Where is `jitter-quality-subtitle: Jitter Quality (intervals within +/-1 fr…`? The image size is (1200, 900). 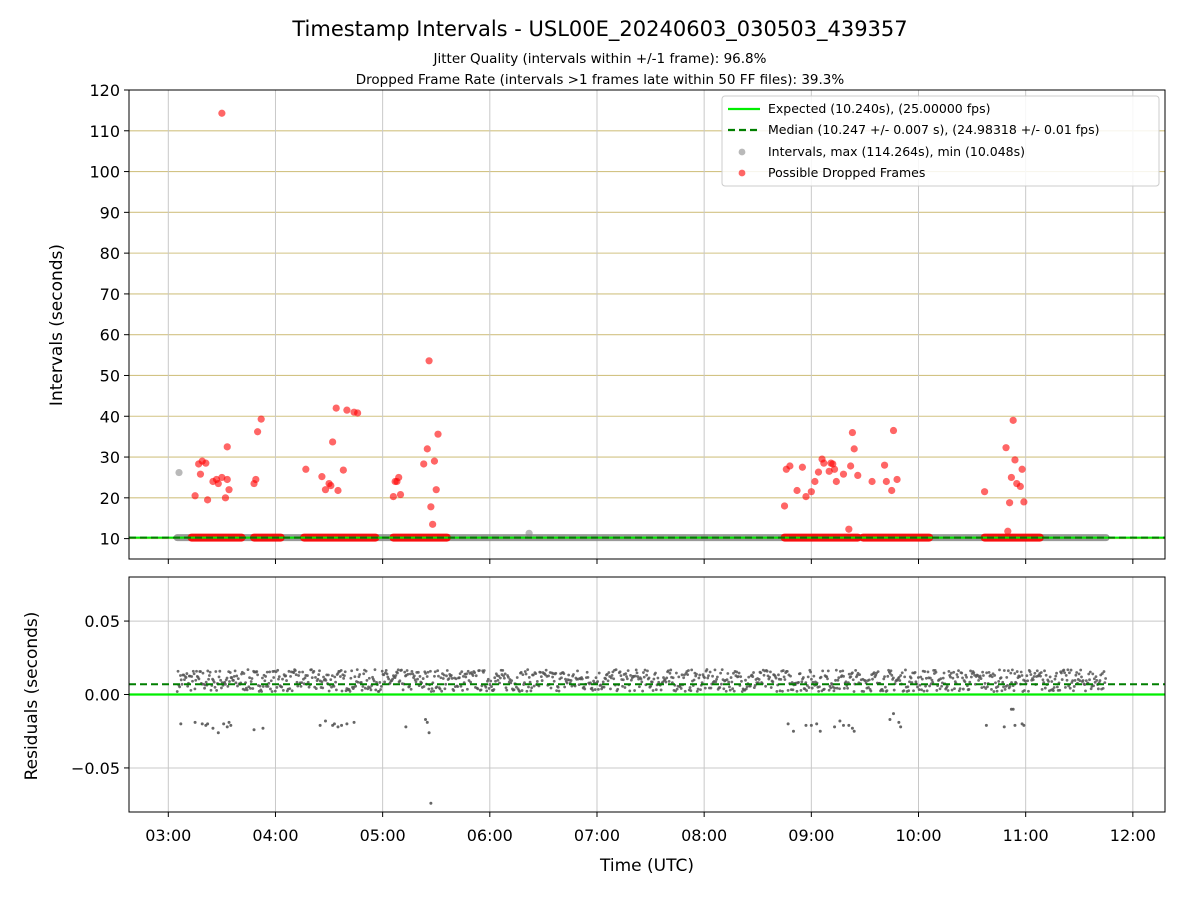 jitter-quality-subtitle: Jitter Quality (intervals within +/-1 fr… is located at coordinates (600, 59).